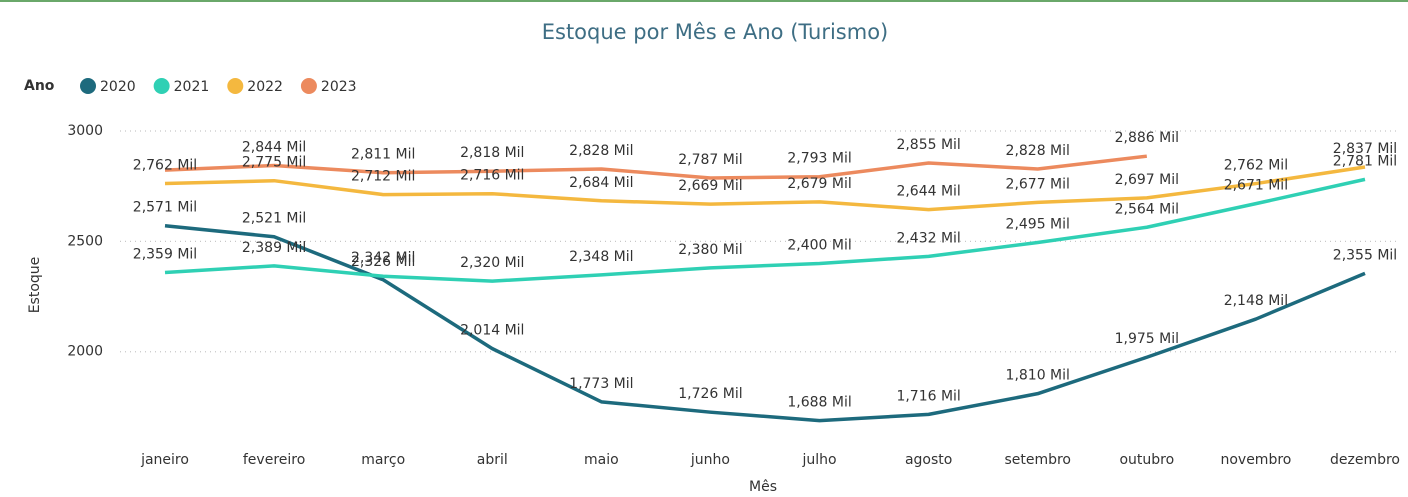  What do you see at coordinates (819, 184) in the screenshot?
I see `data-label: 2,679 Mil` at bounding box center [819, 184].